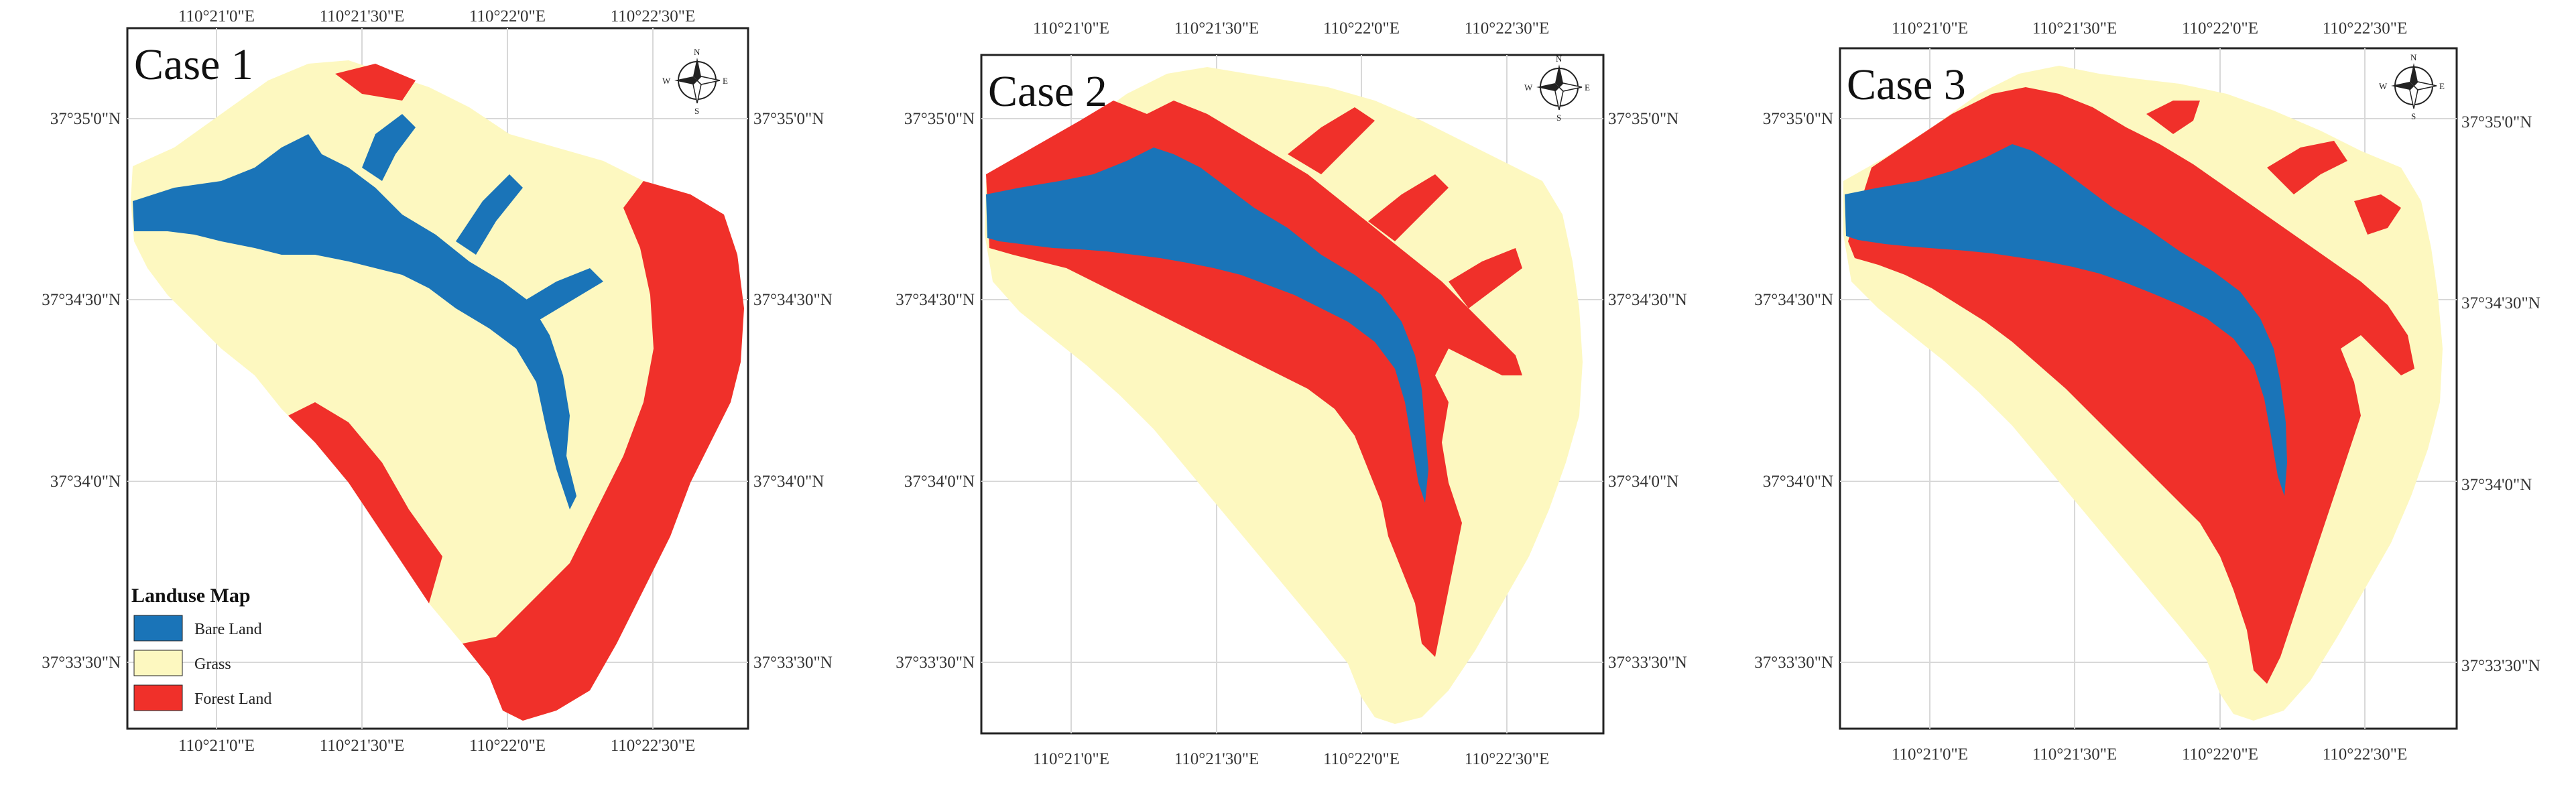 Image resolution: width=2576 pixels, height=787 pixels. Describe the element at coordinates (1906, 84) in the screenshot. I see `case-title: Case 3` at that location.